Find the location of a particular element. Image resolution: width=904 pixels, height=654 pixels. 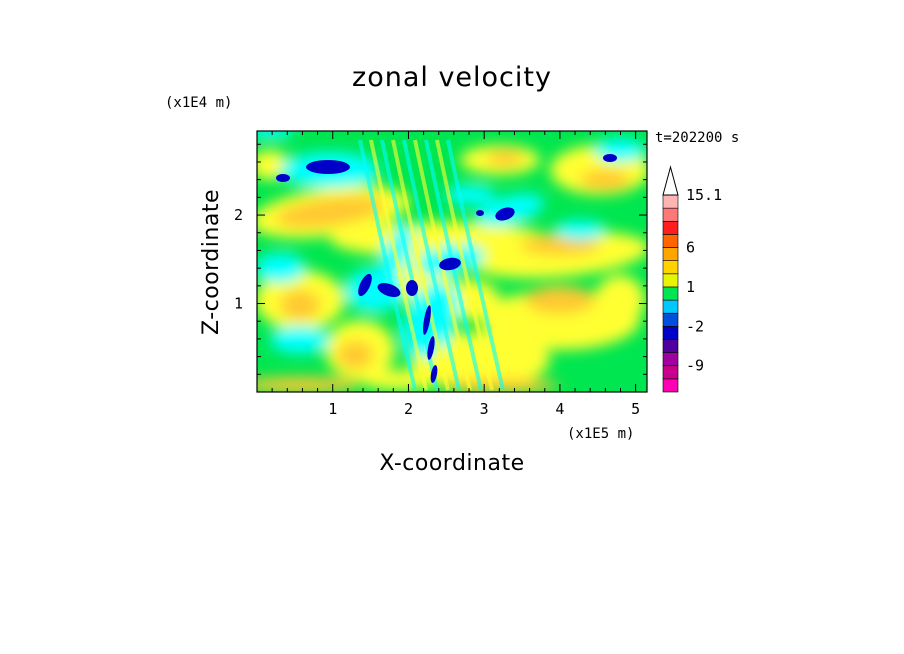

x-tick-label: 5 is located at coordinates (635, 409).